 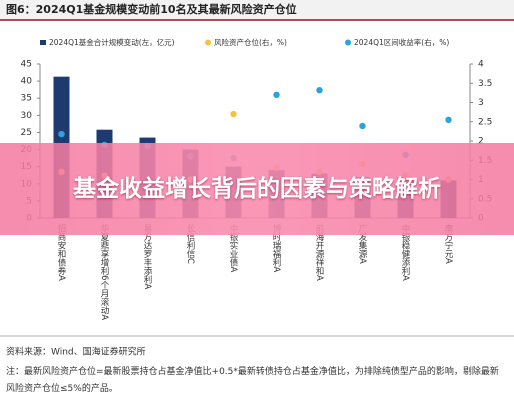 What do you see at coordinates (233, 247) in the screenshot?
I see `x-tick-label: 中银实业债A` at bounding box center [233, 247].